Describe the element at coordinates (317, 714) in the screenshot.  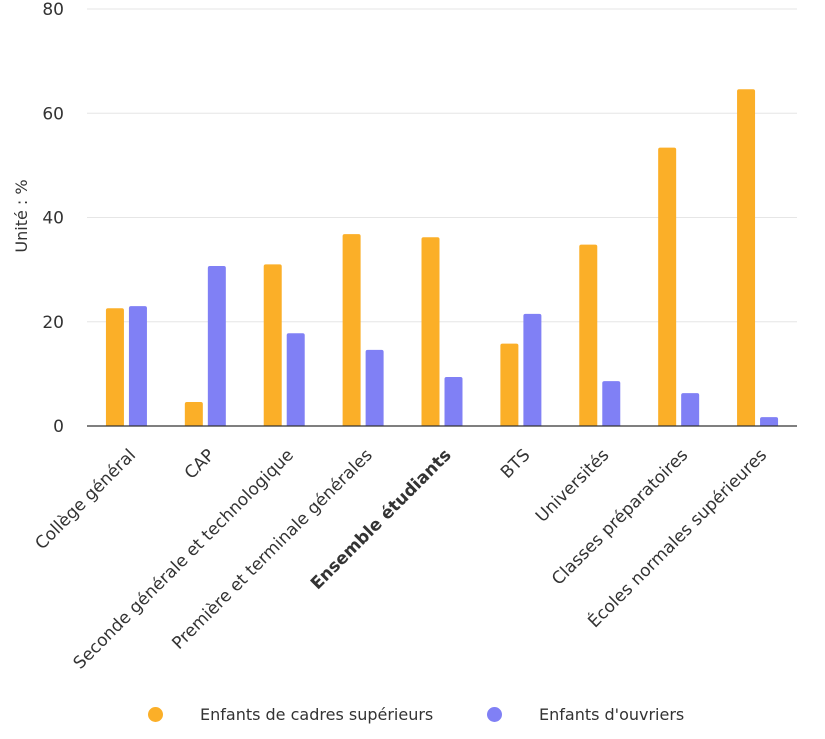
I see `legend-label-cadres: Enfants de cadres supérieurs` at that location.